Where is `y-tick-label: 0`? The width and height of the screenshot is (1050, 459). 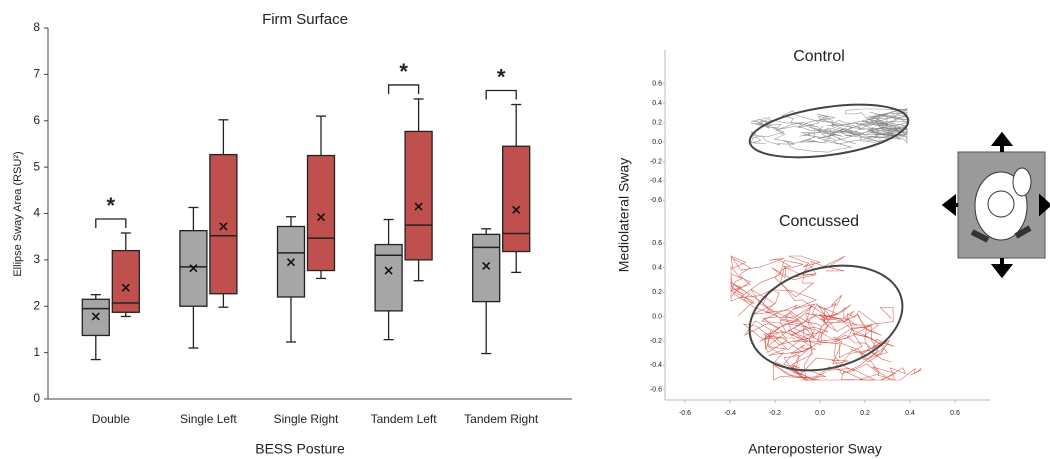
y-tick-label: 0 is located at coordinates (36, 398).